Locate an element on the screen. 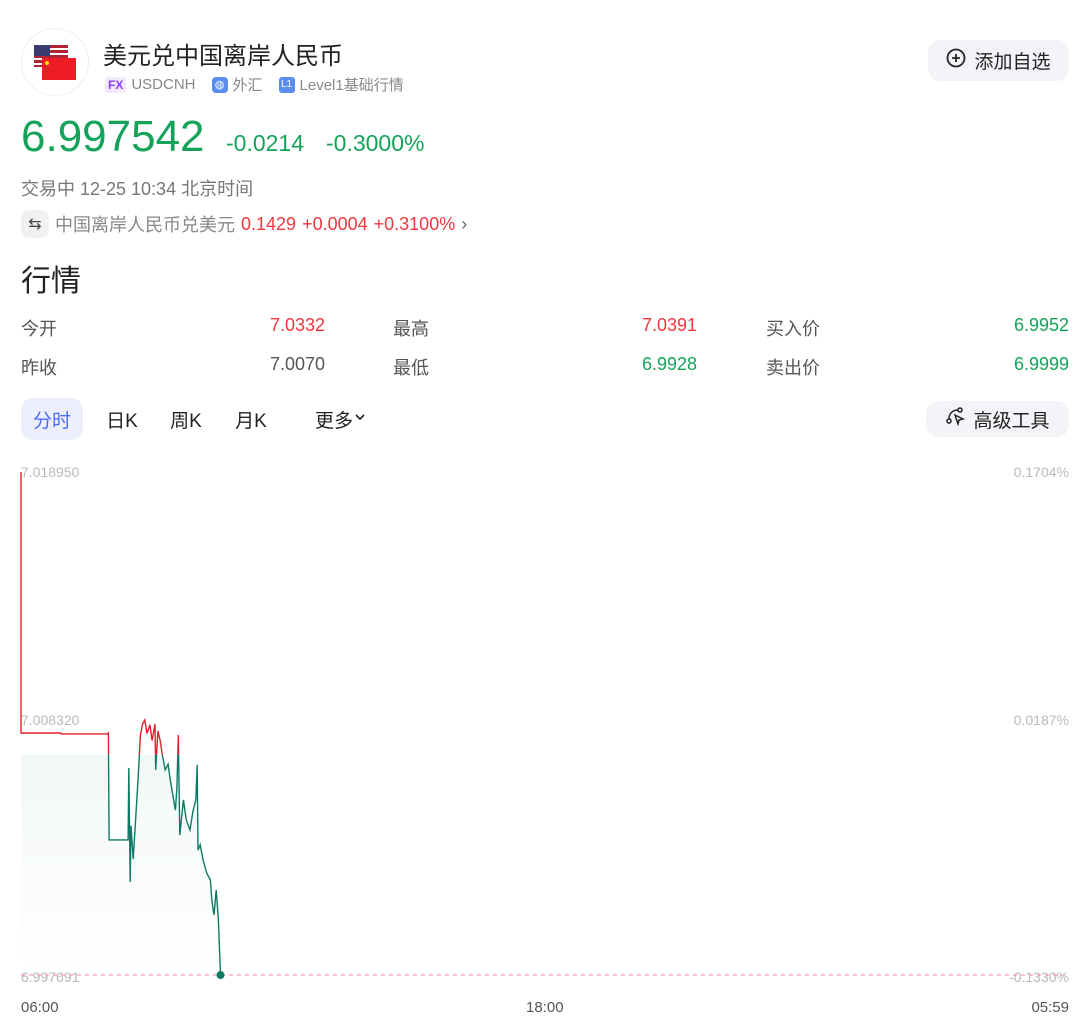  x-tick-mid: 18:00 is located at coordinates (545, 1007).